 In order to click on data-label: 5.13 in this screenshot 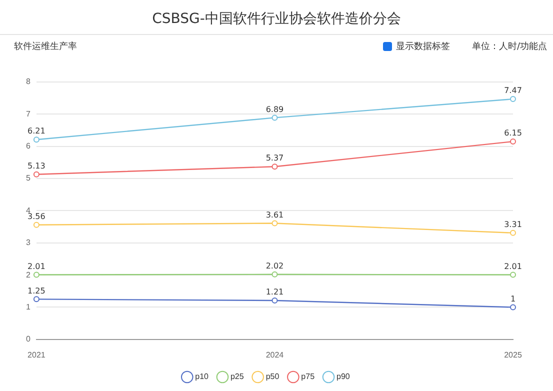, I will do `click(37, 165)`.